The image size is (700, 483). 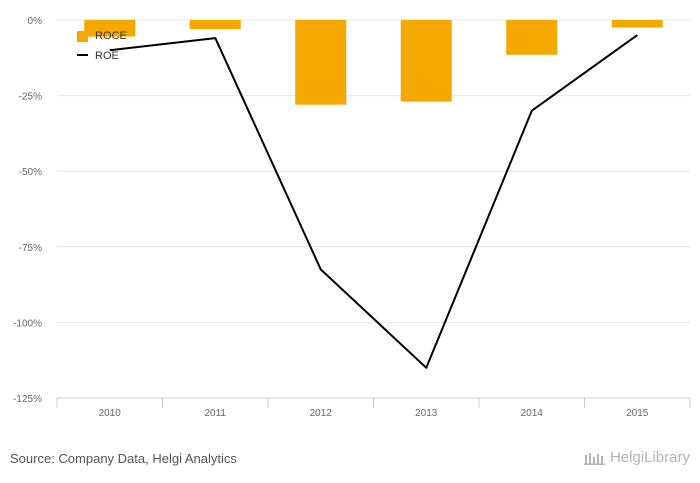 I want to click on library-logo-icon, so click(x=594, y=458).